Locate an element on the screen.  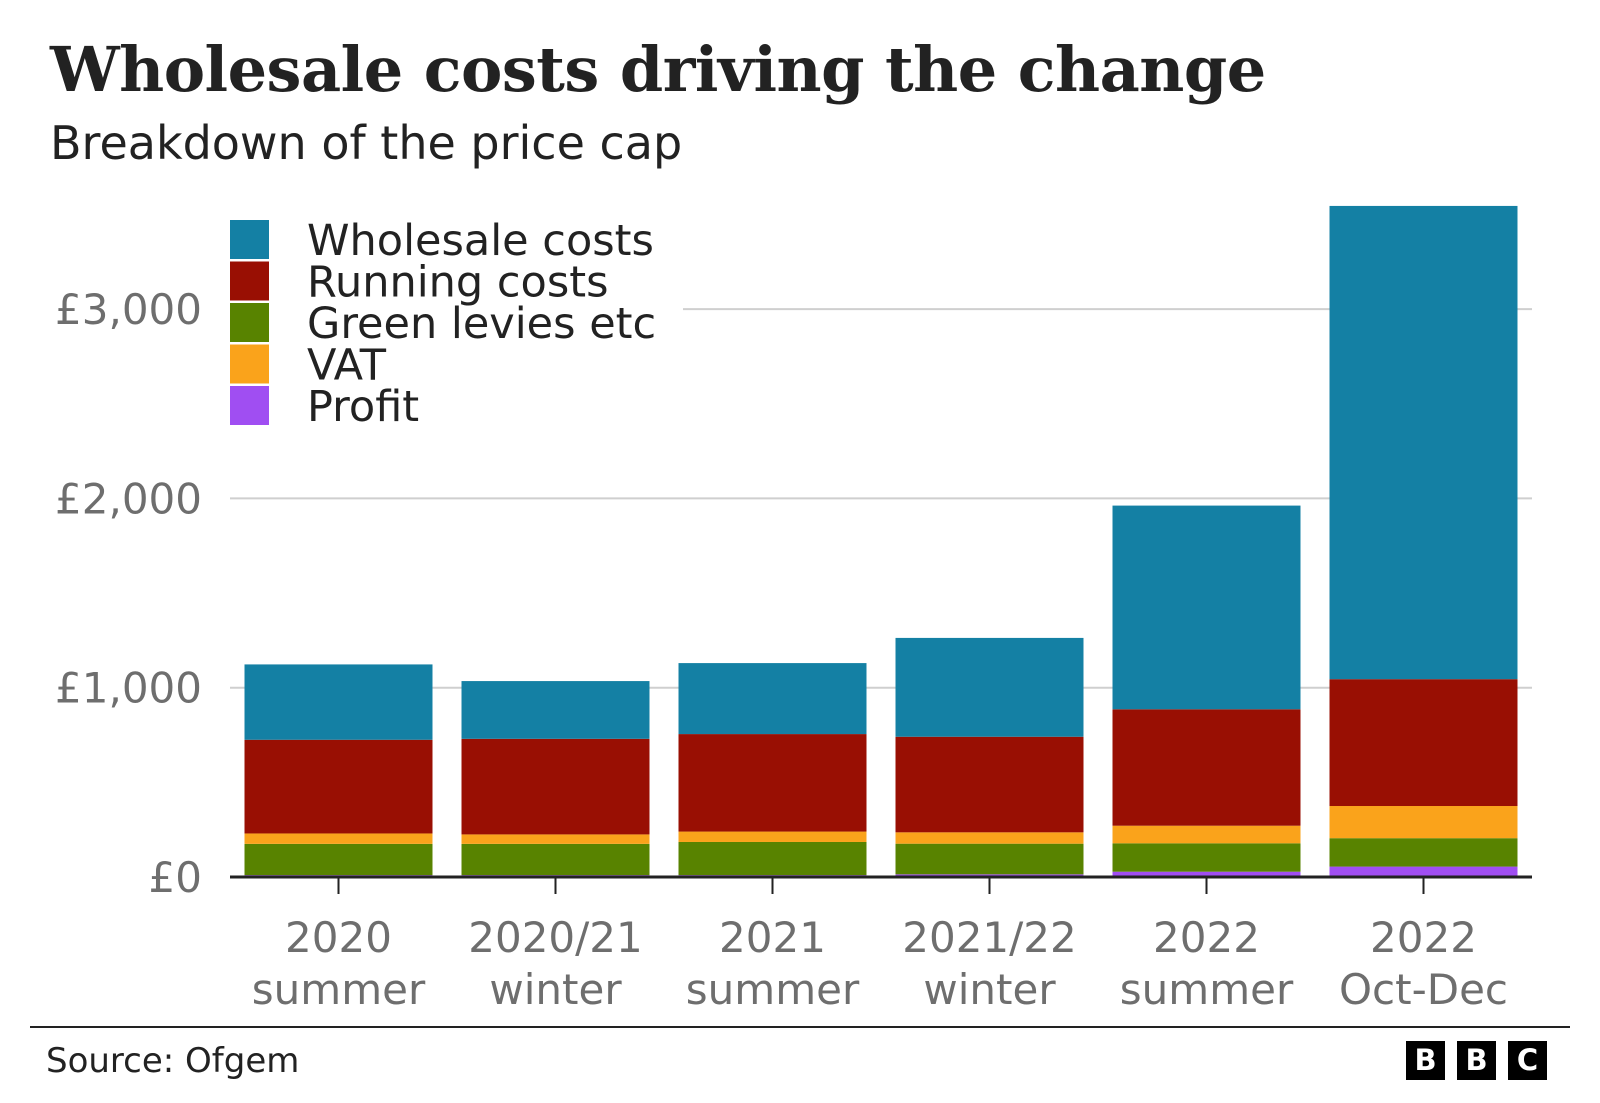
y-tick-label: £1,000 is located at coordinates (128, 688).